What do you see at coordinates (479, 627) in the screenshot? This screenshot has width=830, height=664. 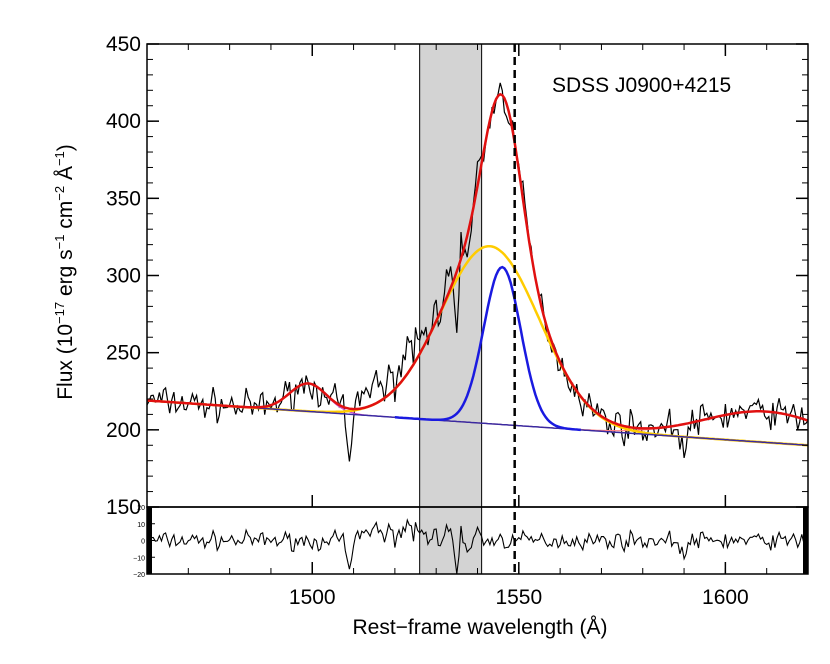 I see `x-axis-label: Rest−frame wavelength (Å)` at bounding box center [479, 627].